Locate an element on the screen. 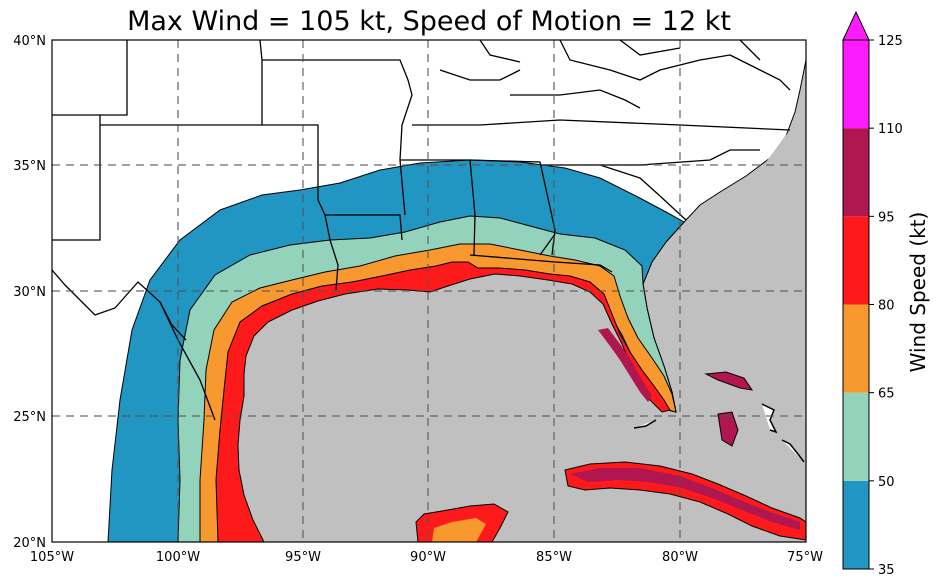 The height and width of the screenshot is (587, 940). cuba-island is located at coordinates (685, 501).